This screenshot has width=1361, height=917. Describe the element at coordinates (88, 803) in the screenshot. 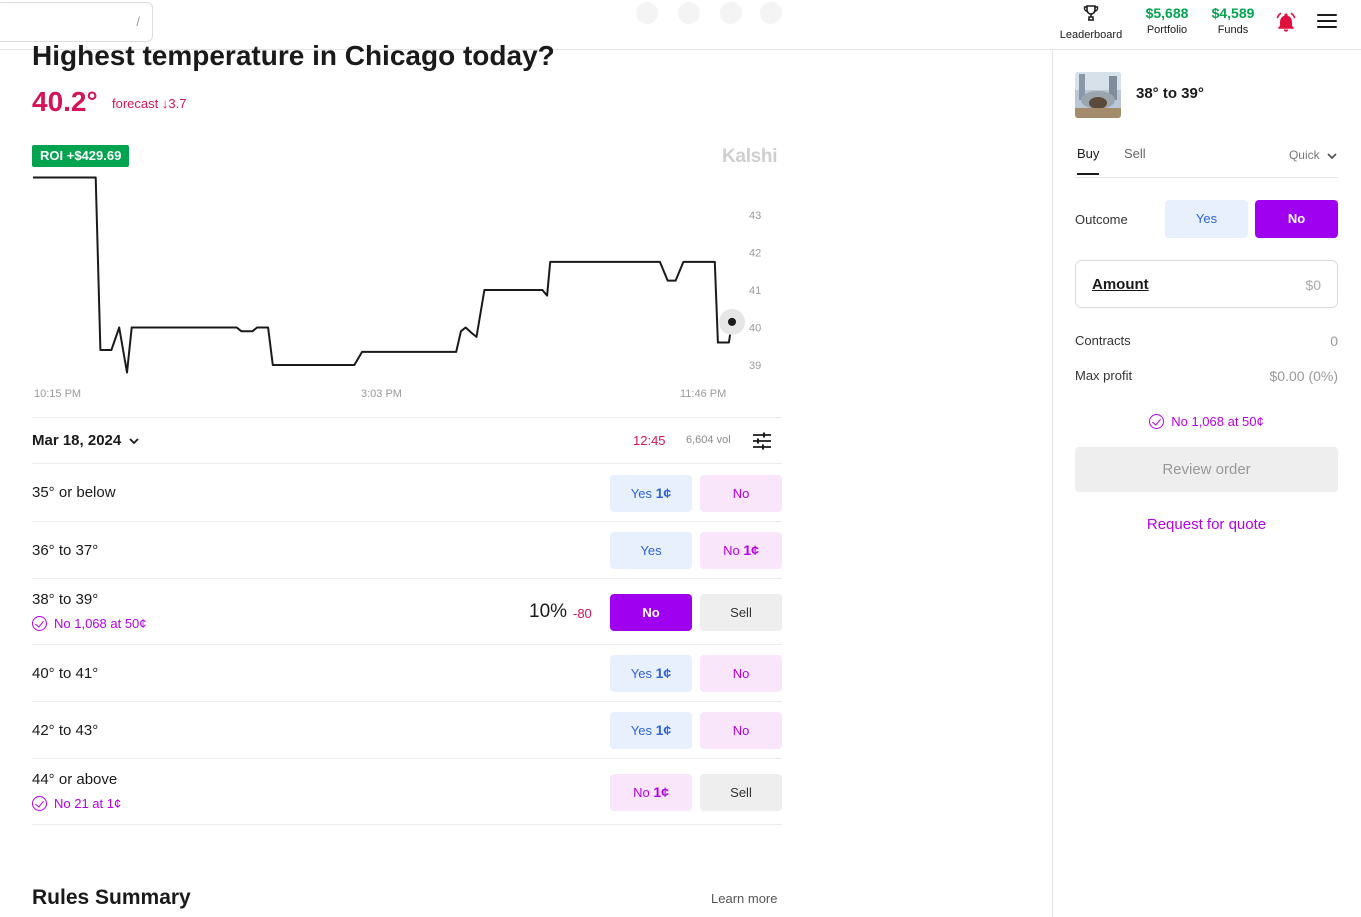

I see `market-row-position-text: No 21 at 1¢` at that location.